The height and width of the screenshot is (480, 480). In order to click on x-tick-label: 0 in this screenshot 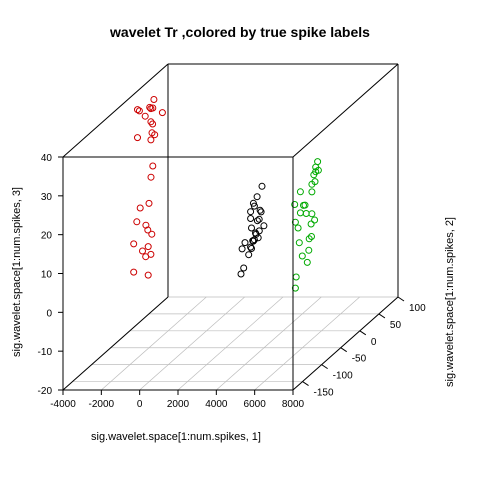, I will do `click(140, 404)`.